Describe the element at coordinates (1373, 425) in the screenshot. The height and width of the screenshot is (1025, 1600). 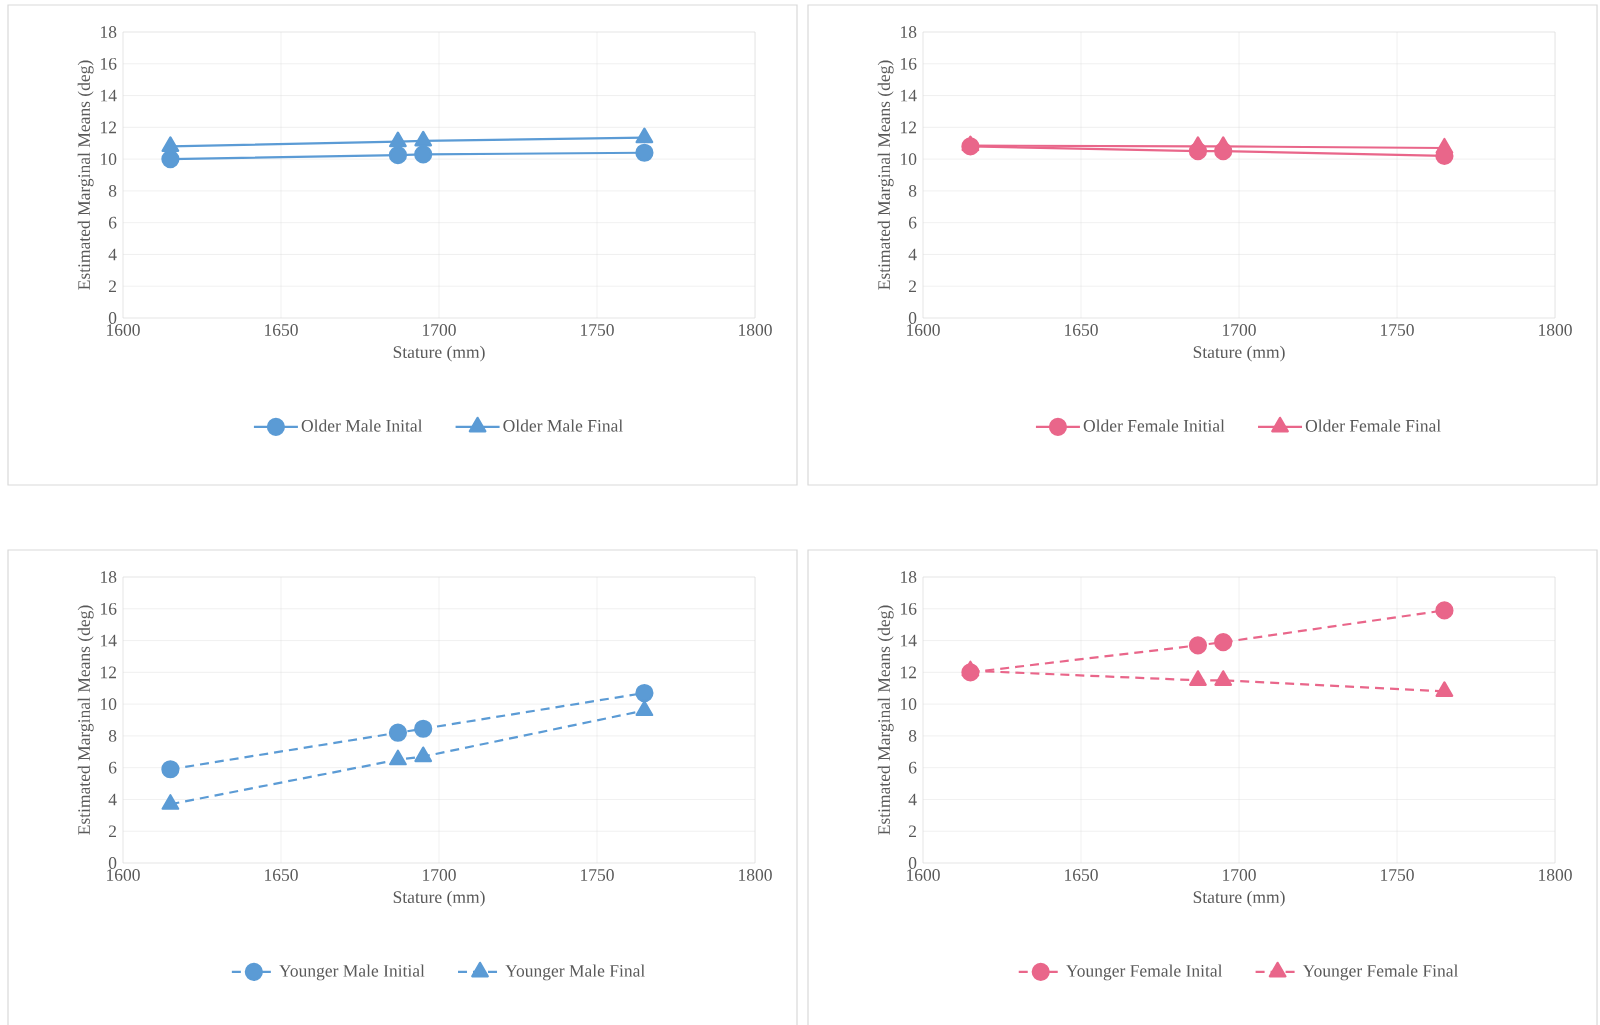
I see `legend-label: Older Female Final` at that location.